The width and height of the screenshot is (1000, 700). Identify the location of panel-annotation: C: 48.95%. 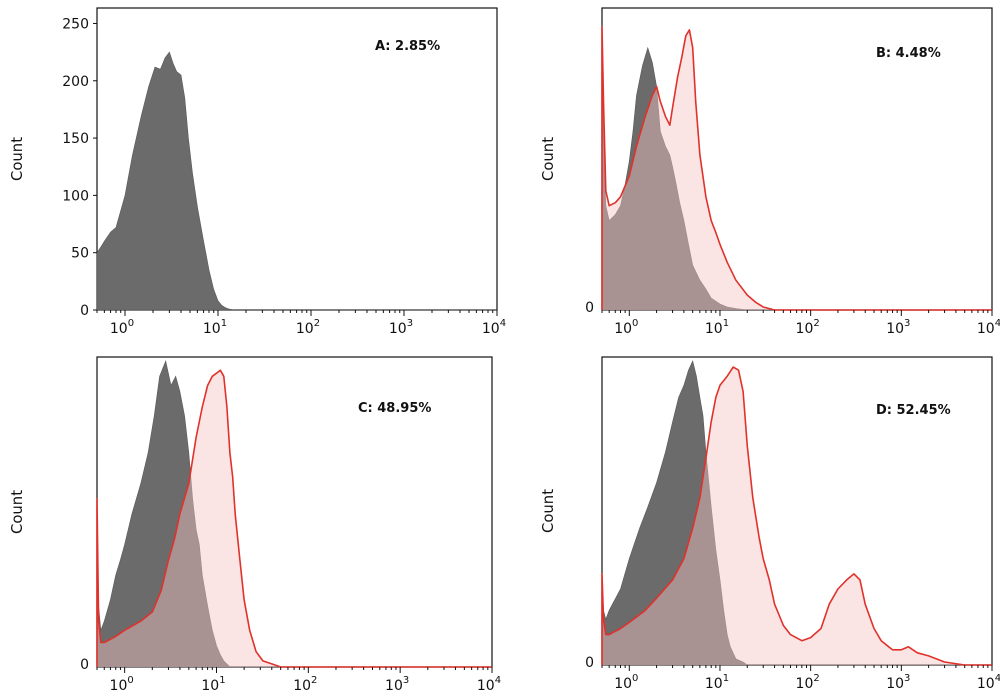
(394, 408).